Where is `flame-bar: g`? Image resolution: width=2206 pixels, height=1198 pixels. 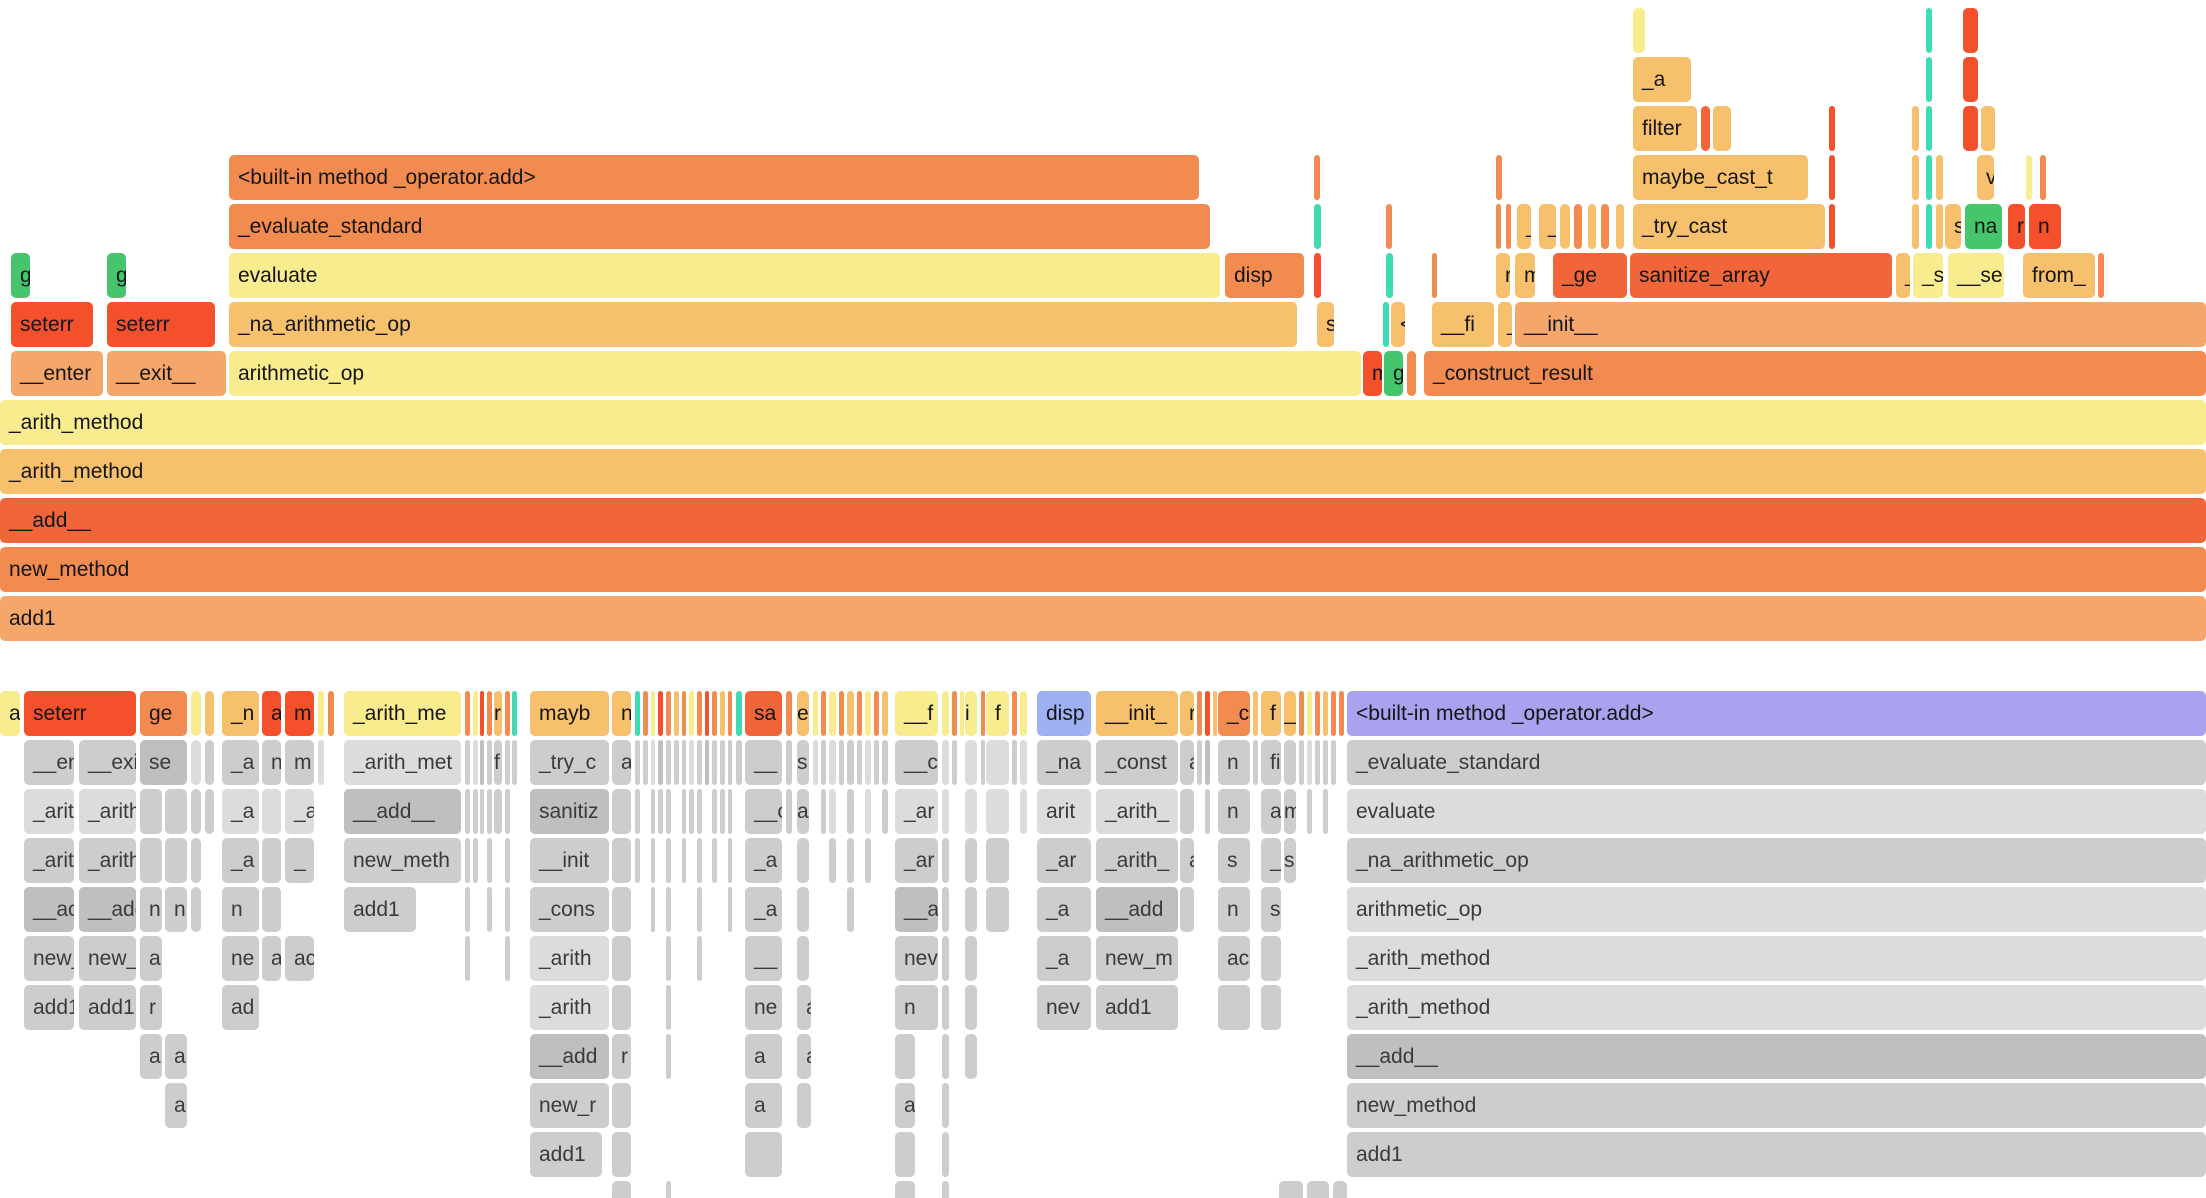
flame-bar: g is located at coordinates (1393, 373).